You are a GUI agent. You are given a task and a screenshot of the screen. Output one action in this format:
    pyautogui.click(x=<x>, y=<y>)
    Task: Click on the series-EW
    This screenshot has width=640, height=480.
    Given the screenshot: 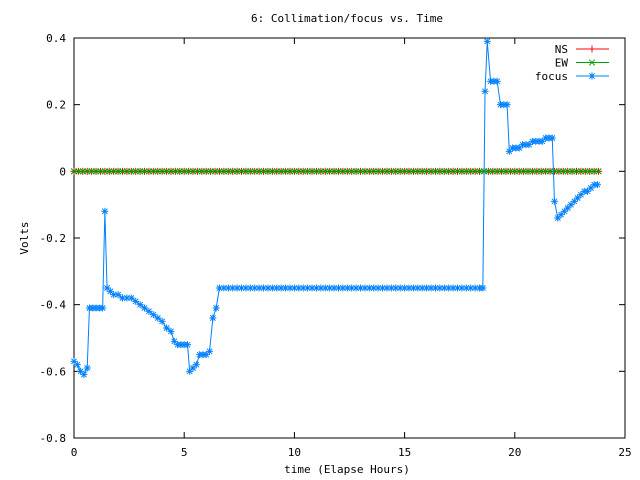 What is the action you would take?
    pyautogui.click(x=336, y=171)
    